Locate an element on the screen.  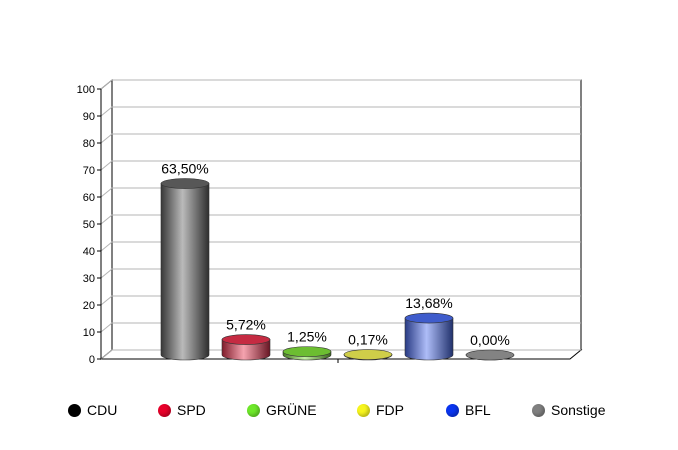
bar-fdp is located at coordinates (368, 355).